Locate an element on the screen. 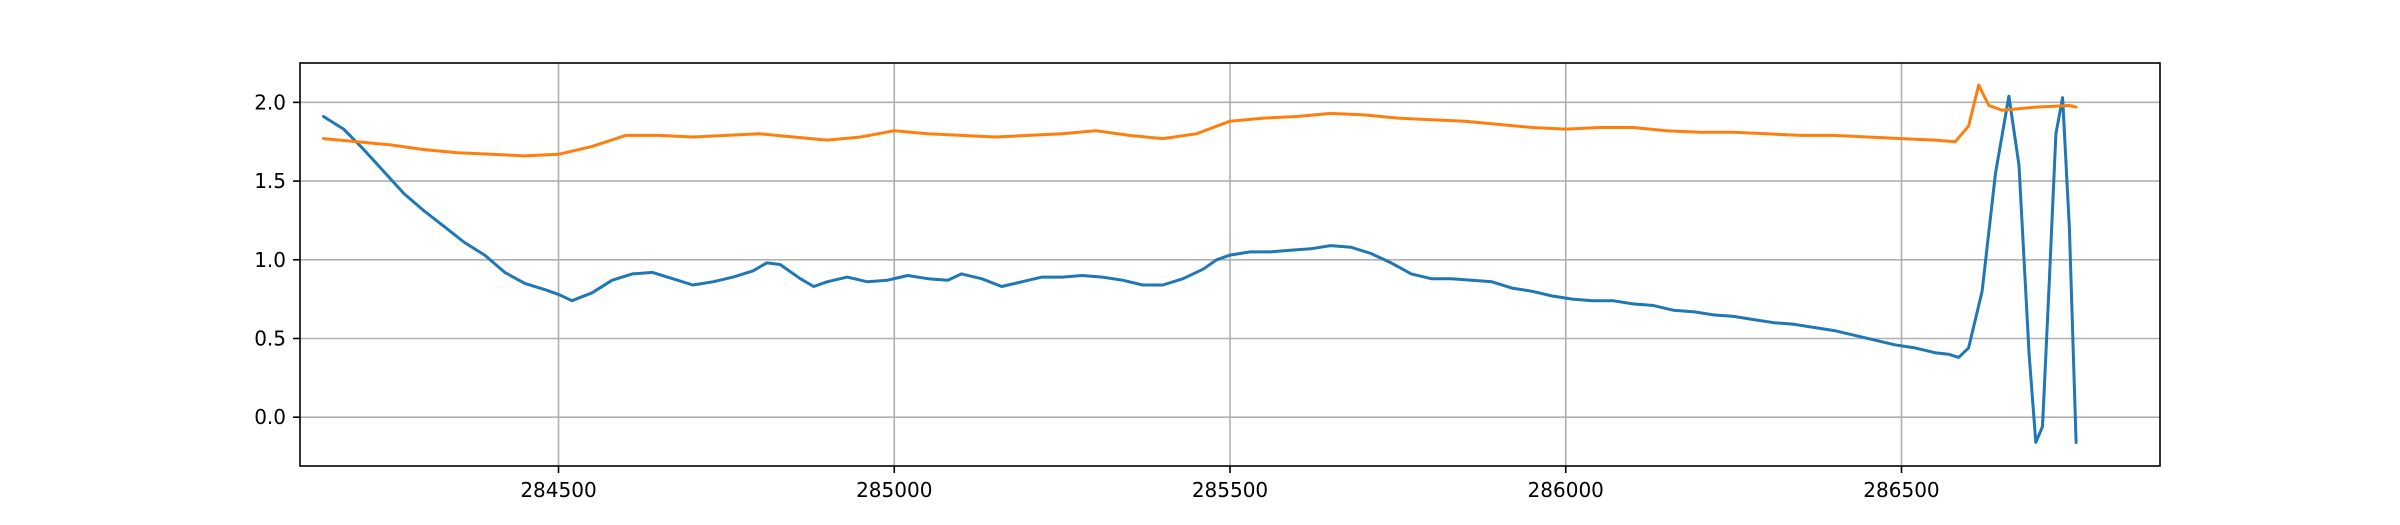 This screenshot has height=525, width=2400. y-tick-label: 1.5 is located at coordinates (270, 181).